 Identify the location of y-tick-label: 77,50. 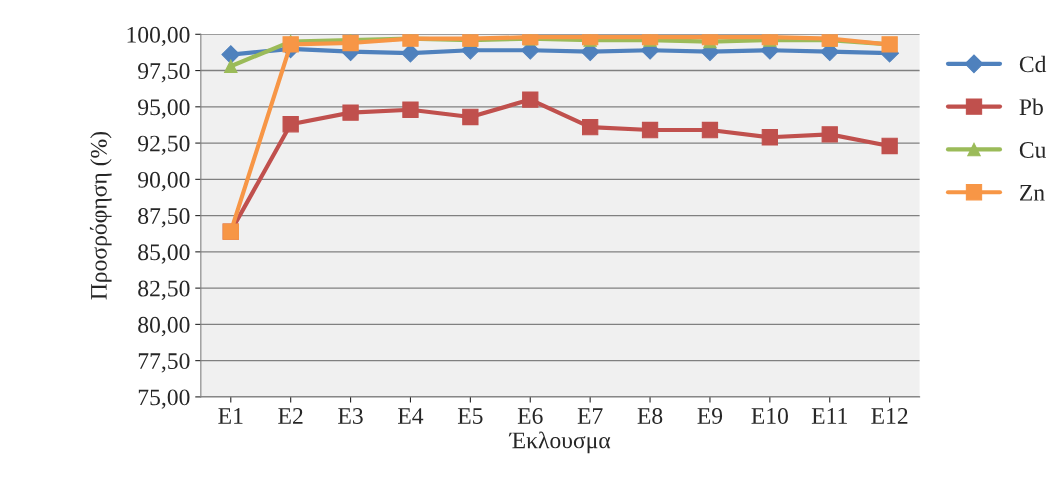
(164, 363).